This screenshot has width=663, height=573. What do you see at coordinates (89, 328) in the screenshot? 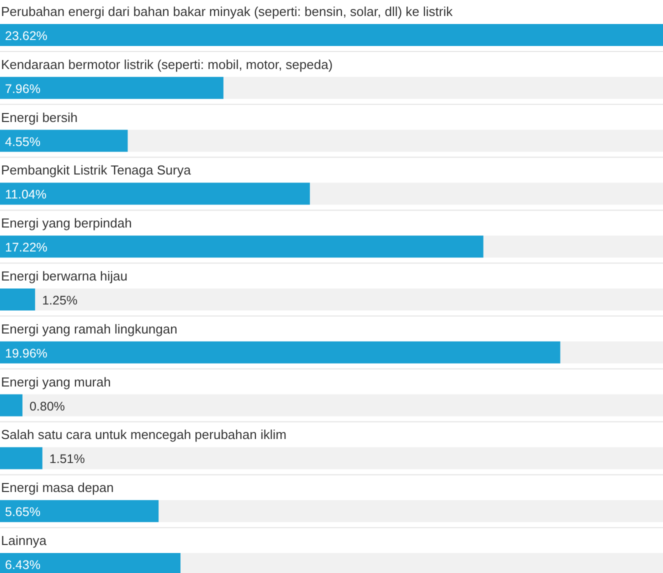
I see `y-tick-label: Energi yang ramah lingkungan` at bounding box center [89, 328].